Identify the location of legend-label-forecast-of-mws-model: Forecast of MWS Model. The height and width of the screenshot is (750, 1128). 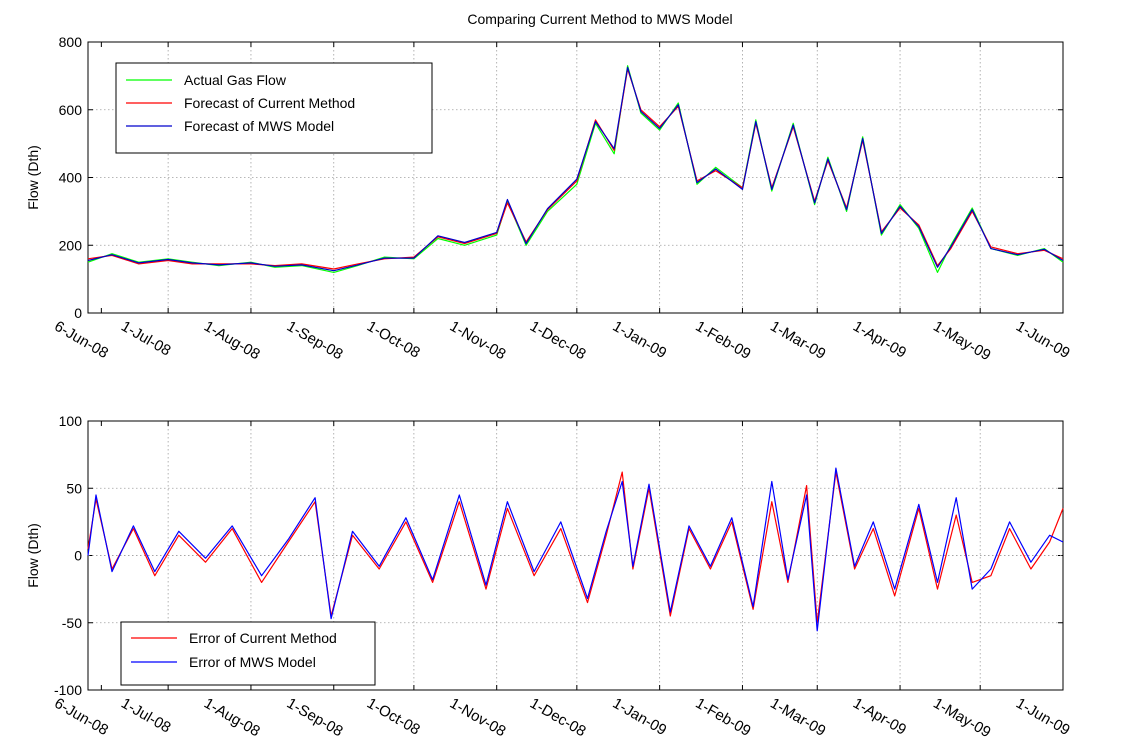
(259, 126).